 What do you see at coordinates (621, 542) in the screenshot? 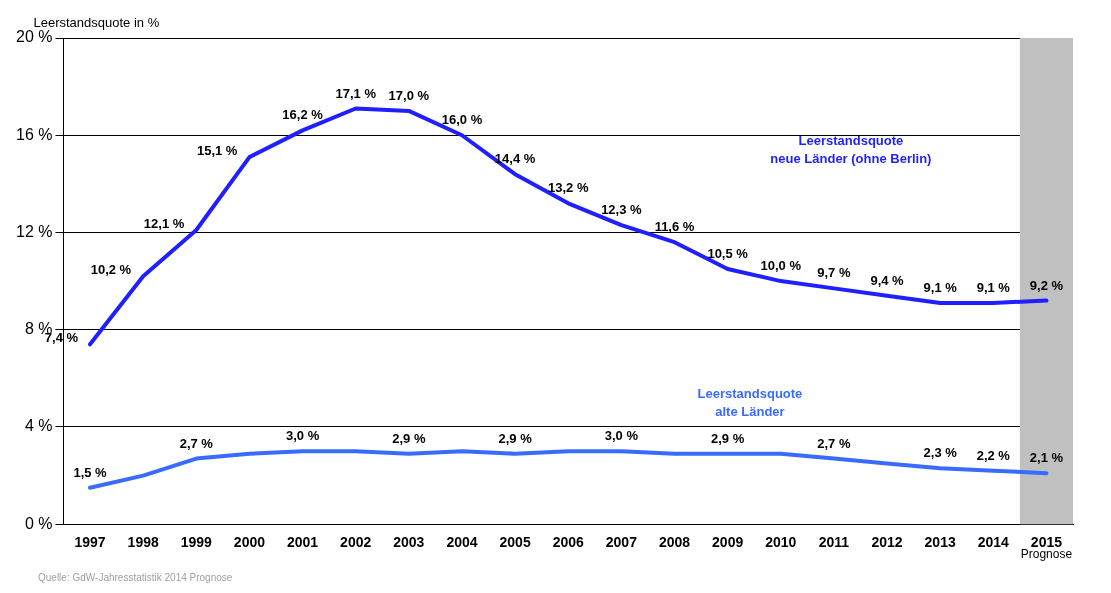
I see `x-tick-label: 2007` at bounding box center [621, 542].